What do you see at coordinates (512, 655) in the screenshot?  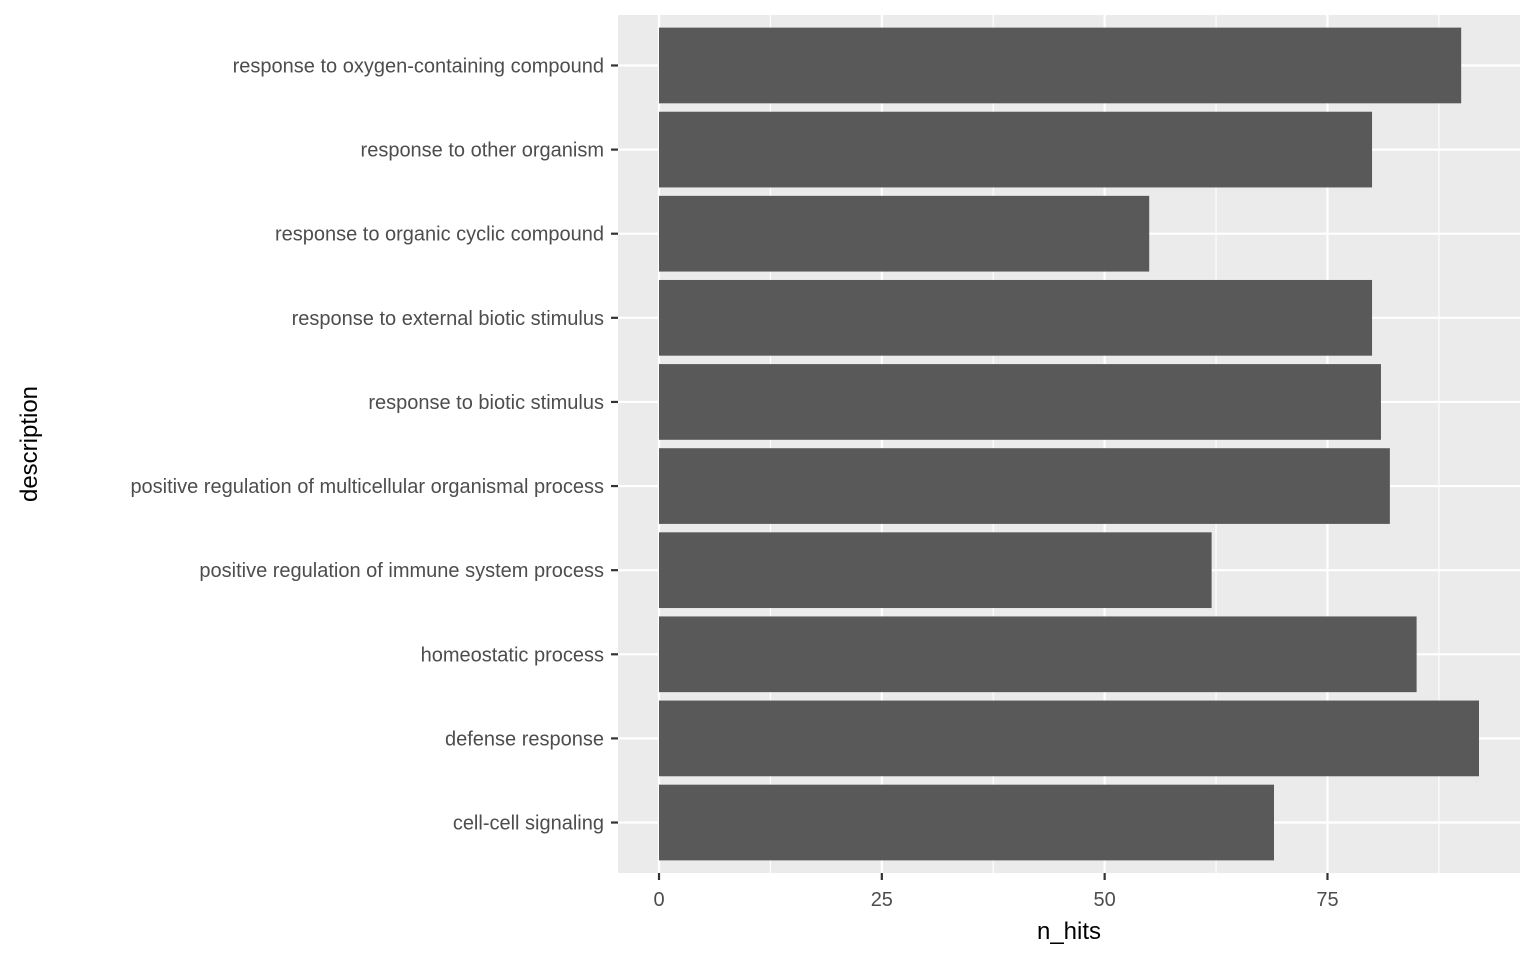 I see `y-tick-label: homeostatic process` at bounding box center [512, 655].